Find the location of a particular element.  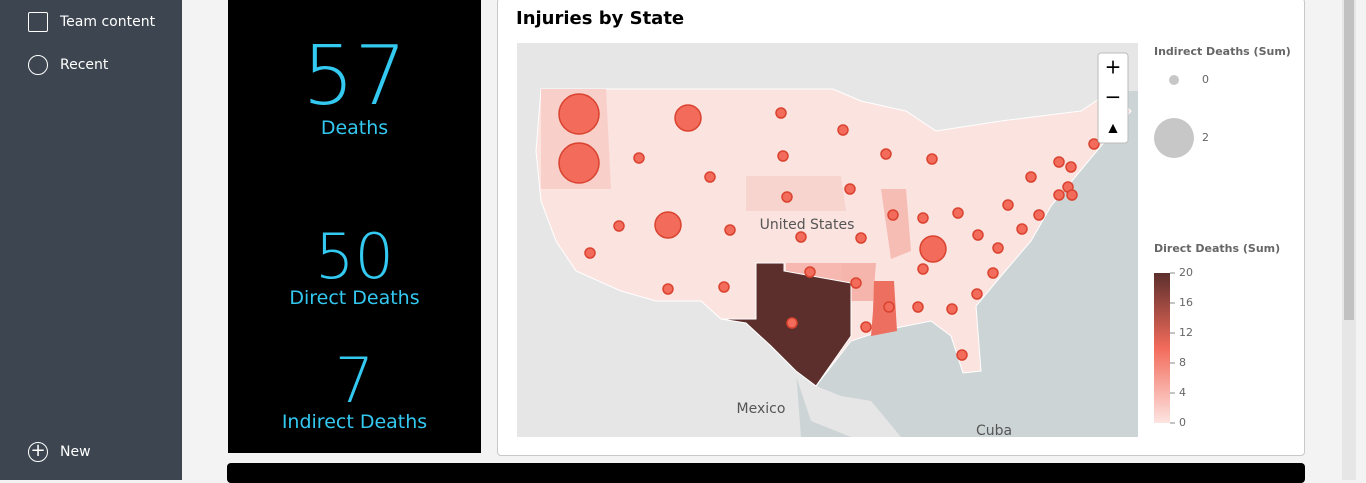

kpi-label: Direct Deaths is located at coordinates (354, 298).